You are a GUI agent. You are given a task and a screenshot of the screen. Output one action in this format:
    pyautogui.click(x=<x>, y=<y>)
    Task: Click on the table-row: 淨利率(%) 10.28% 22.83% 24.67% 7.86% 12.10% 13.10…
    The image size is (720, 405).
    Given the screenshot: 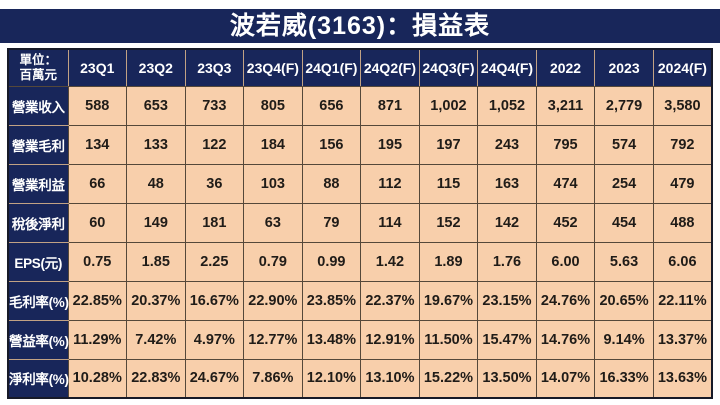 What is the action you would take?
    pyautogui.click(x=360, y=378)
    